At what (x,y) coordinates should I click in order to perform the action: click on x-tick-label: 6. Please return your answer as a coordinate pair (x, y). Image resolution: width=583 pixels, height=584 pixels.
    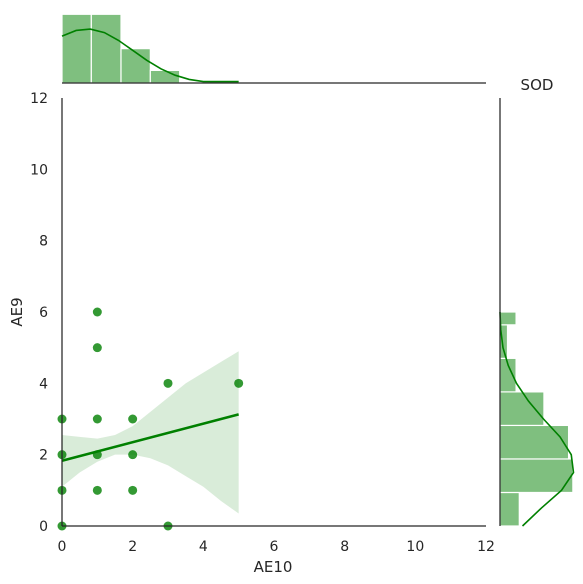
    Looking at the image, I should click on (274, 547).